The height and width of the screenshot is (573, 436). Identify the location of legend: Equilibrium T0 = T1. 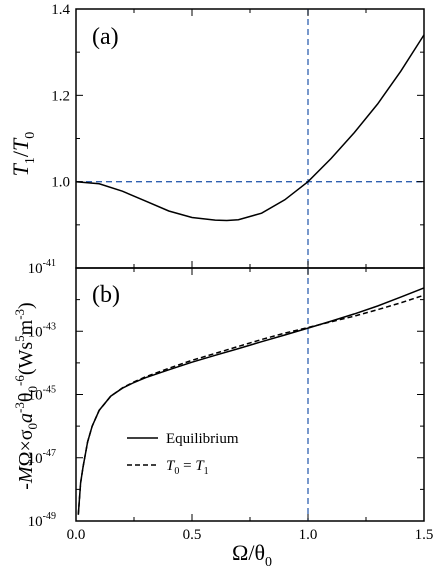
(183, 454).